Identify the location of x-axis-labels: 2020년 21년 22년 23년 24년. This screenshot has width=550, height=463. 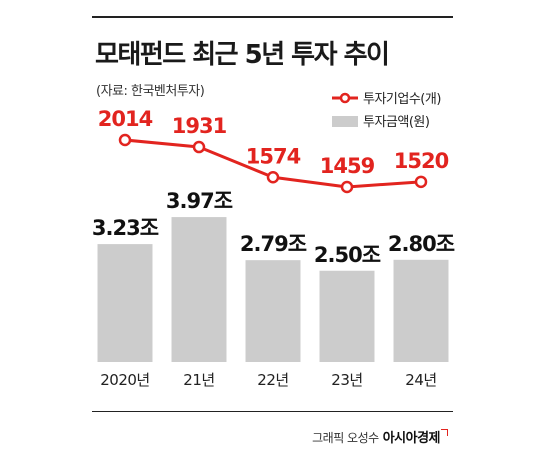
(268, 380).